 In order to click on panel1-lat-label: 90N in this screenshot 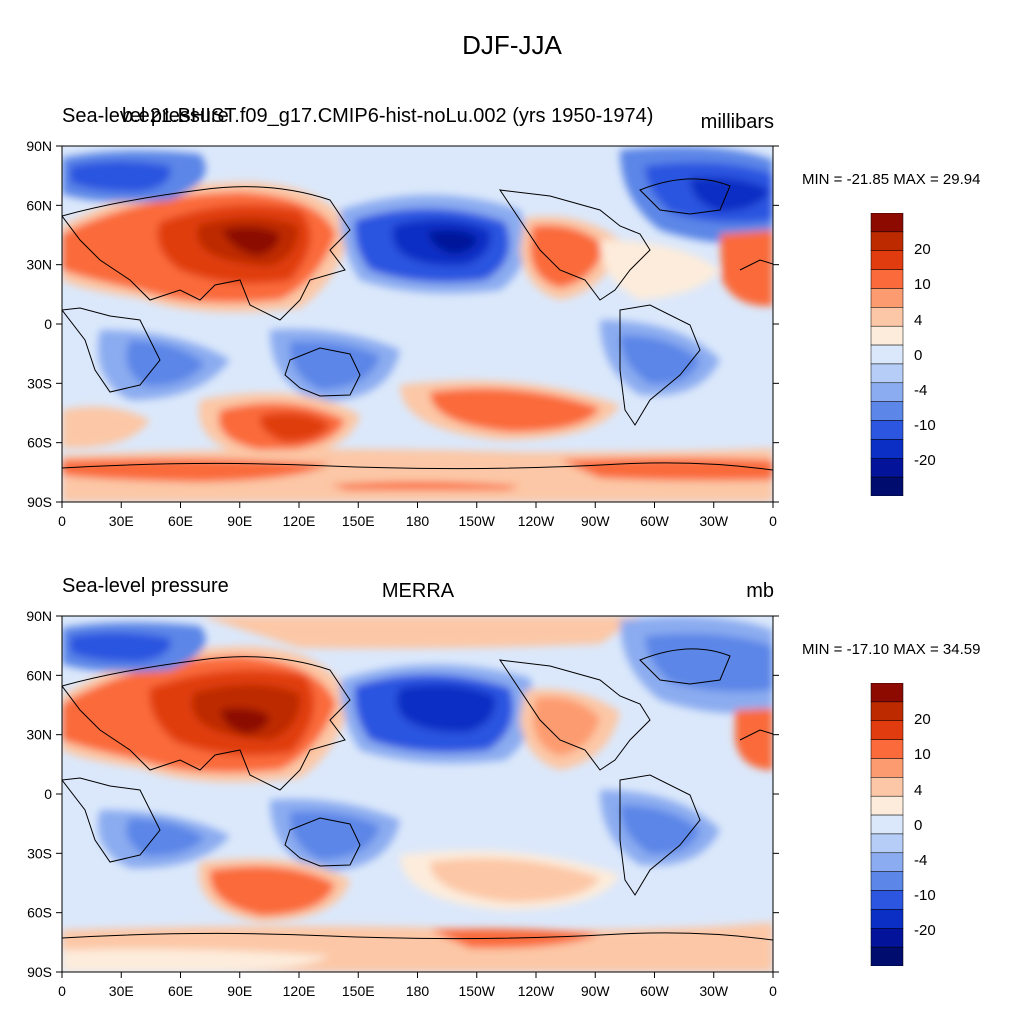, I will do `click(39, 146)`.